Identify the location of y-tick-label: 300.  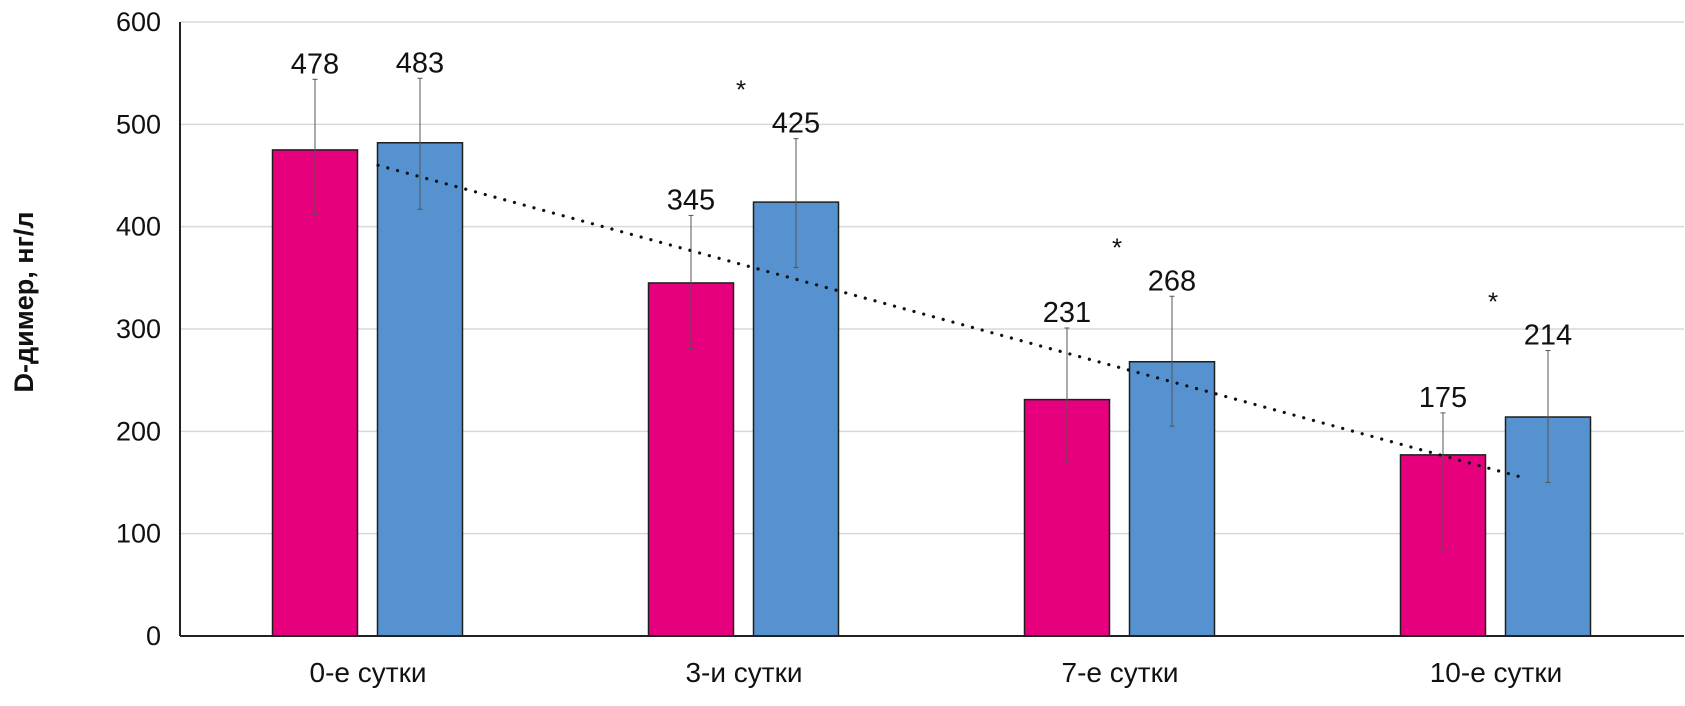
(138, 329).